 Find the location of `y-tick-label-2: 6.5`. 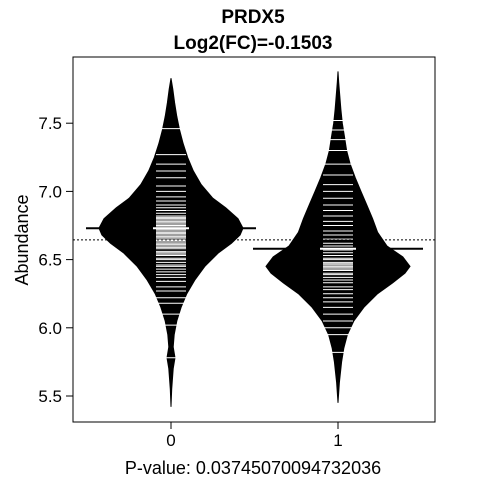

y-tick-label-2: 6.5 is located at coordinates (50, 260).